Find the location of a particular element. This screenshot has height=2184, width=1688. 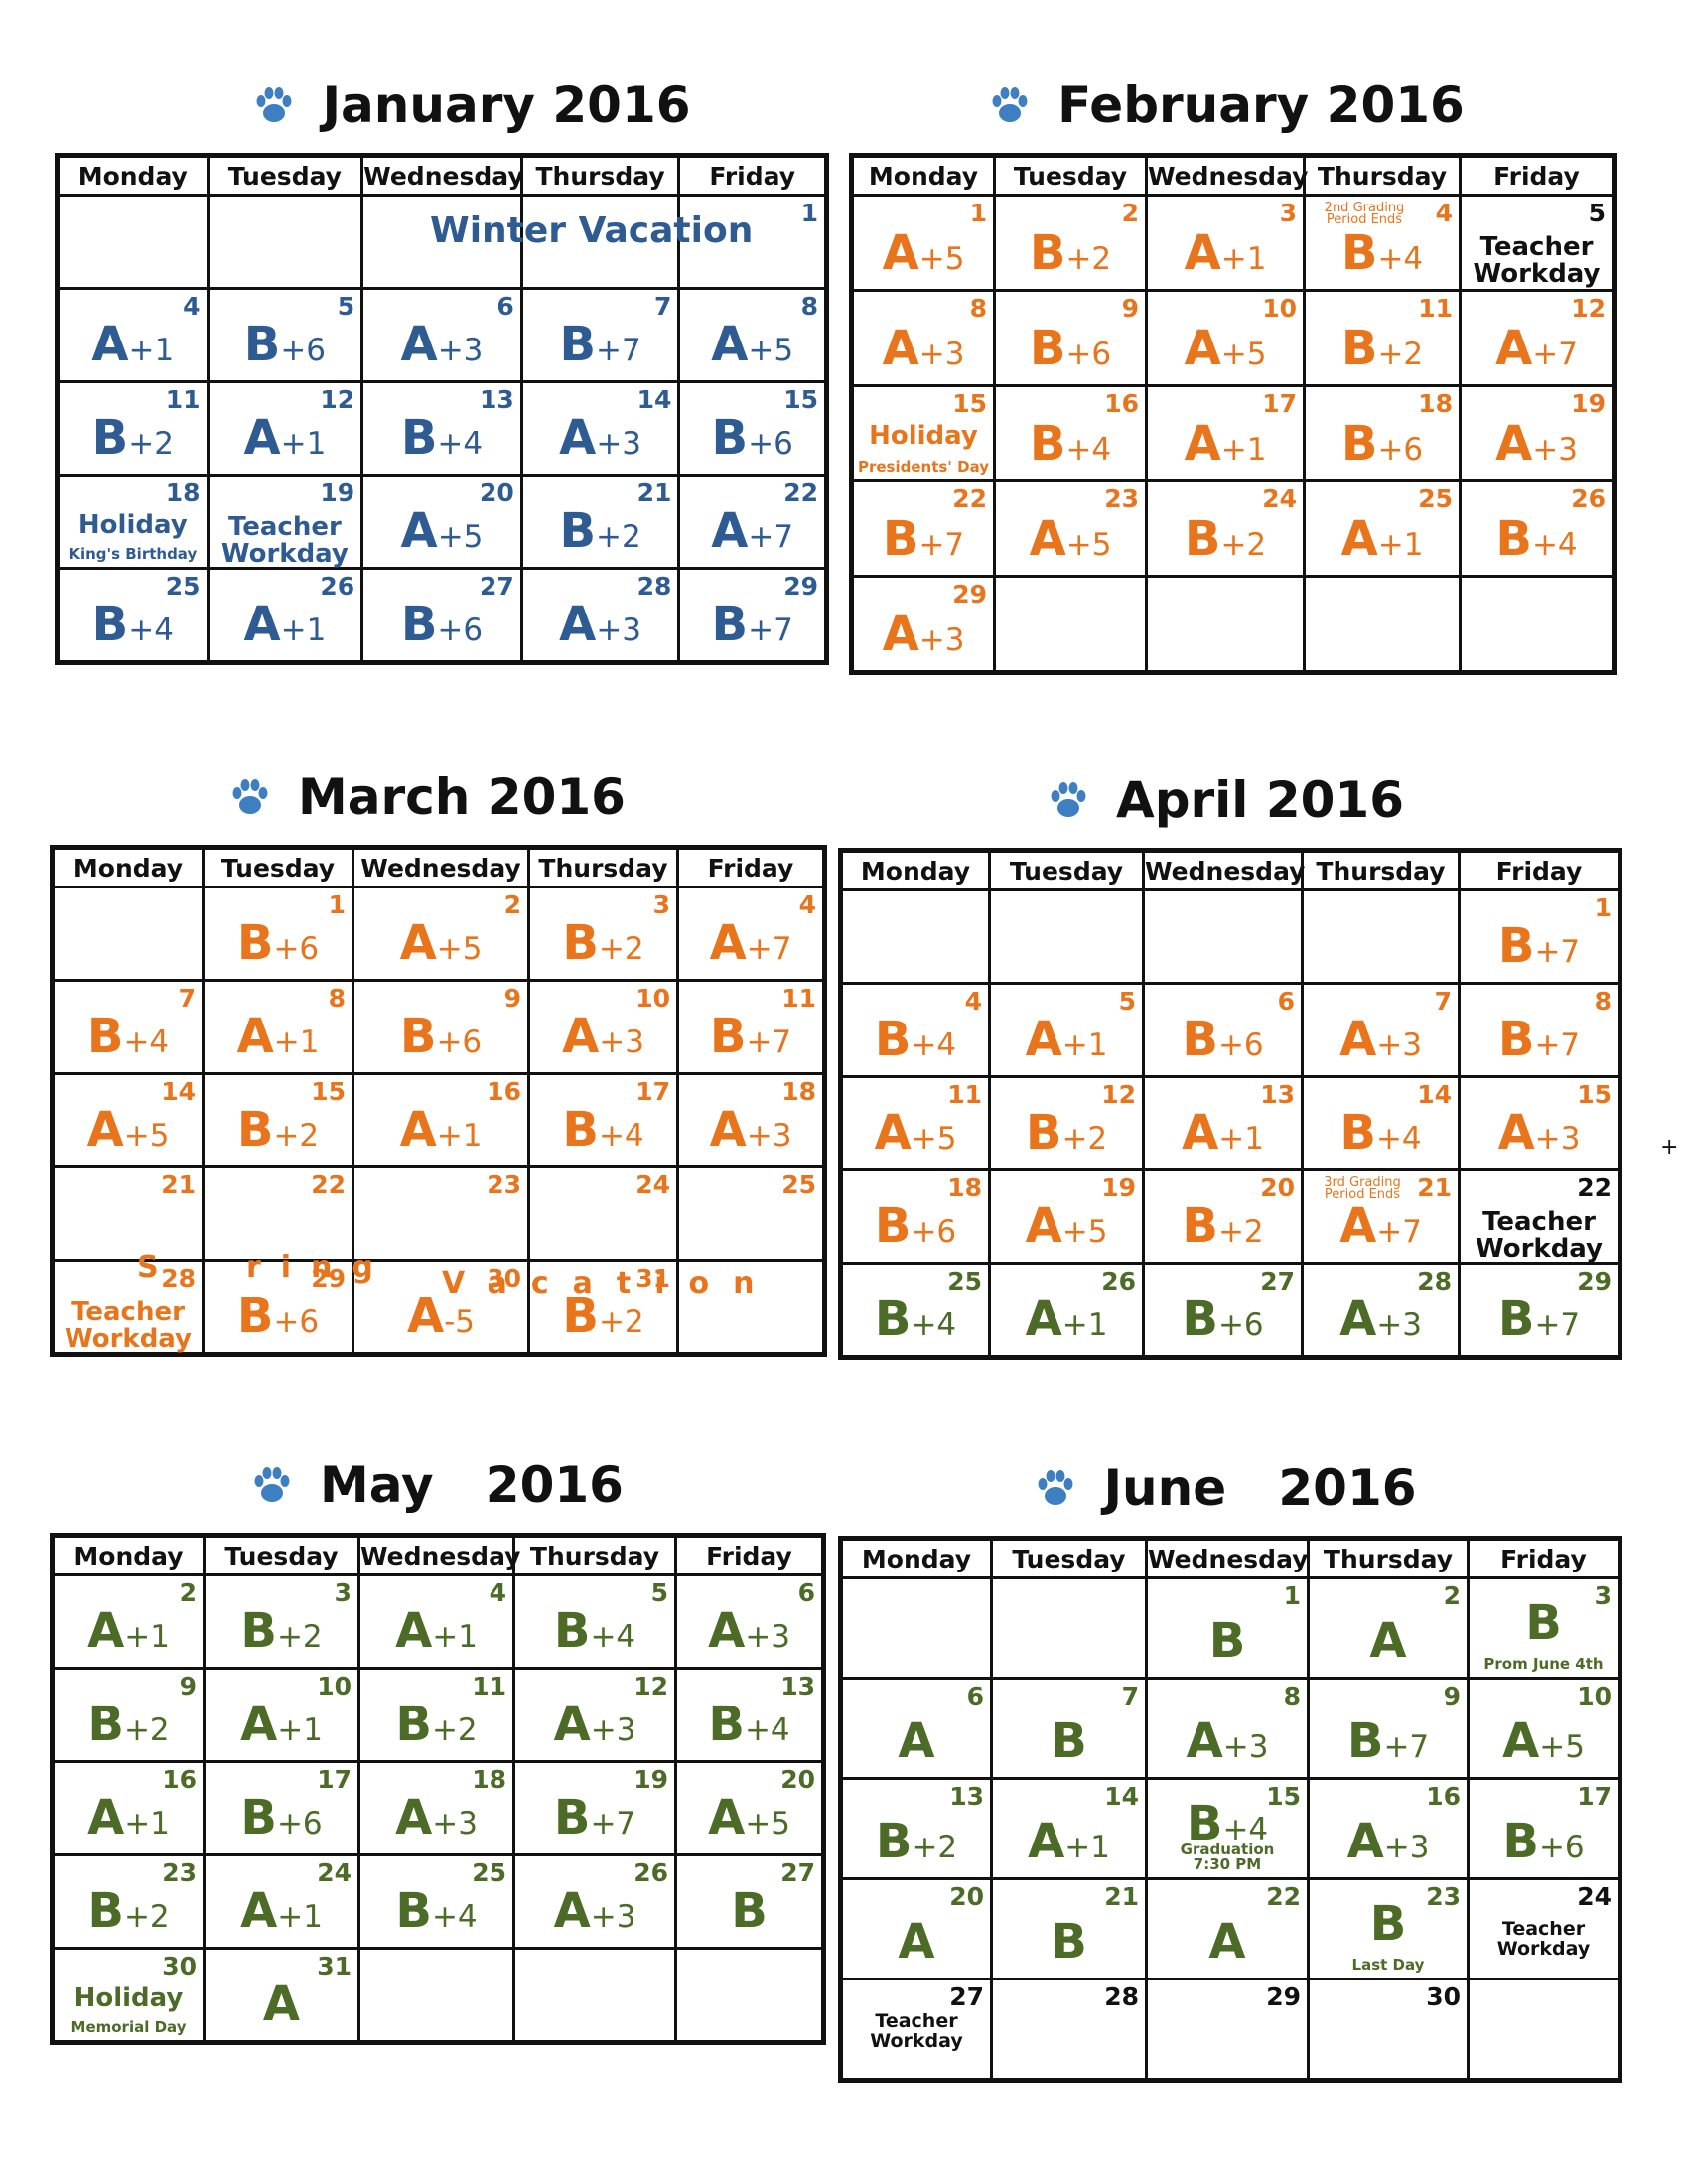

month-title: May 2016 is located at coordinates (436, 1485).